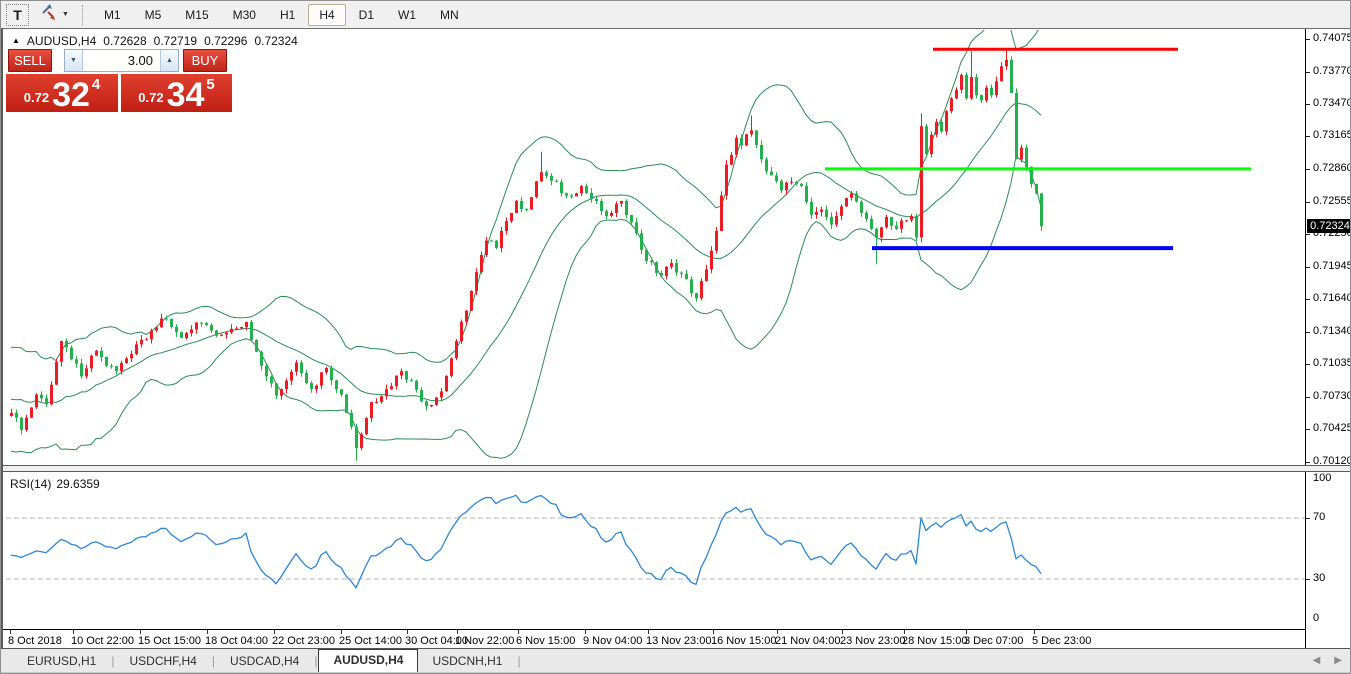 This screenshot has height=674, width=1351. What do you see at coordinates (370, 641) in the screenshot?
I see `time-tick-label: 25 Oct 14:00` at bounding box center [370, 641].